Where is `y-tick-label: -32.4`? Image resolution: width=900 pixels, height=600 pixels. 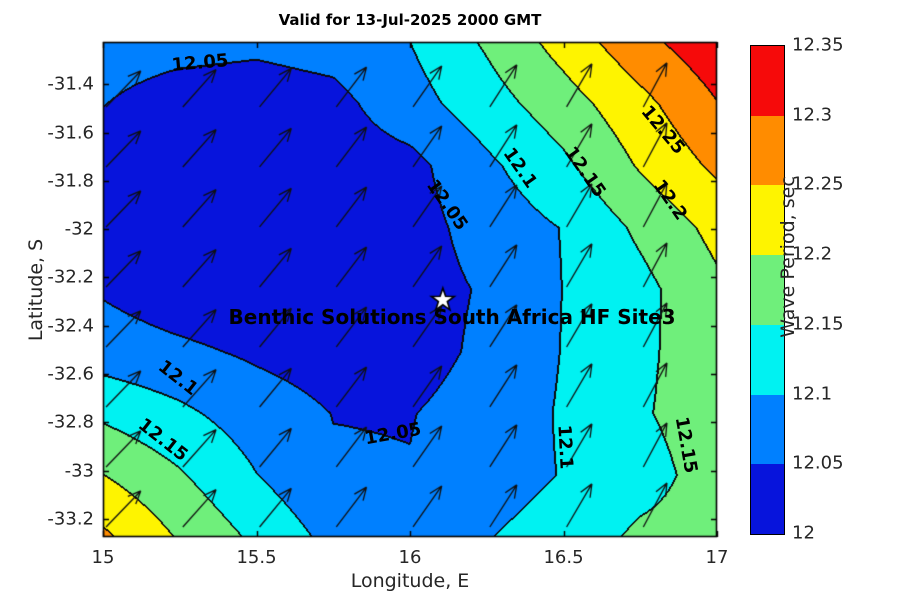 y-tick-label: -32.4 is located at coordinates (70, 326).